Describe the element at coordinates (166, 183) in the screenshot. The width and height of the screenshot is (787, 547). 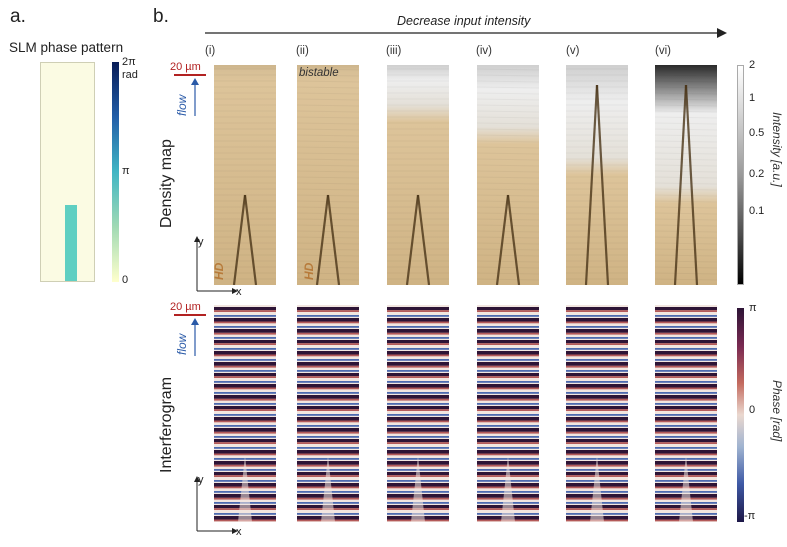
I see `row-label-density: Density map` at that location.